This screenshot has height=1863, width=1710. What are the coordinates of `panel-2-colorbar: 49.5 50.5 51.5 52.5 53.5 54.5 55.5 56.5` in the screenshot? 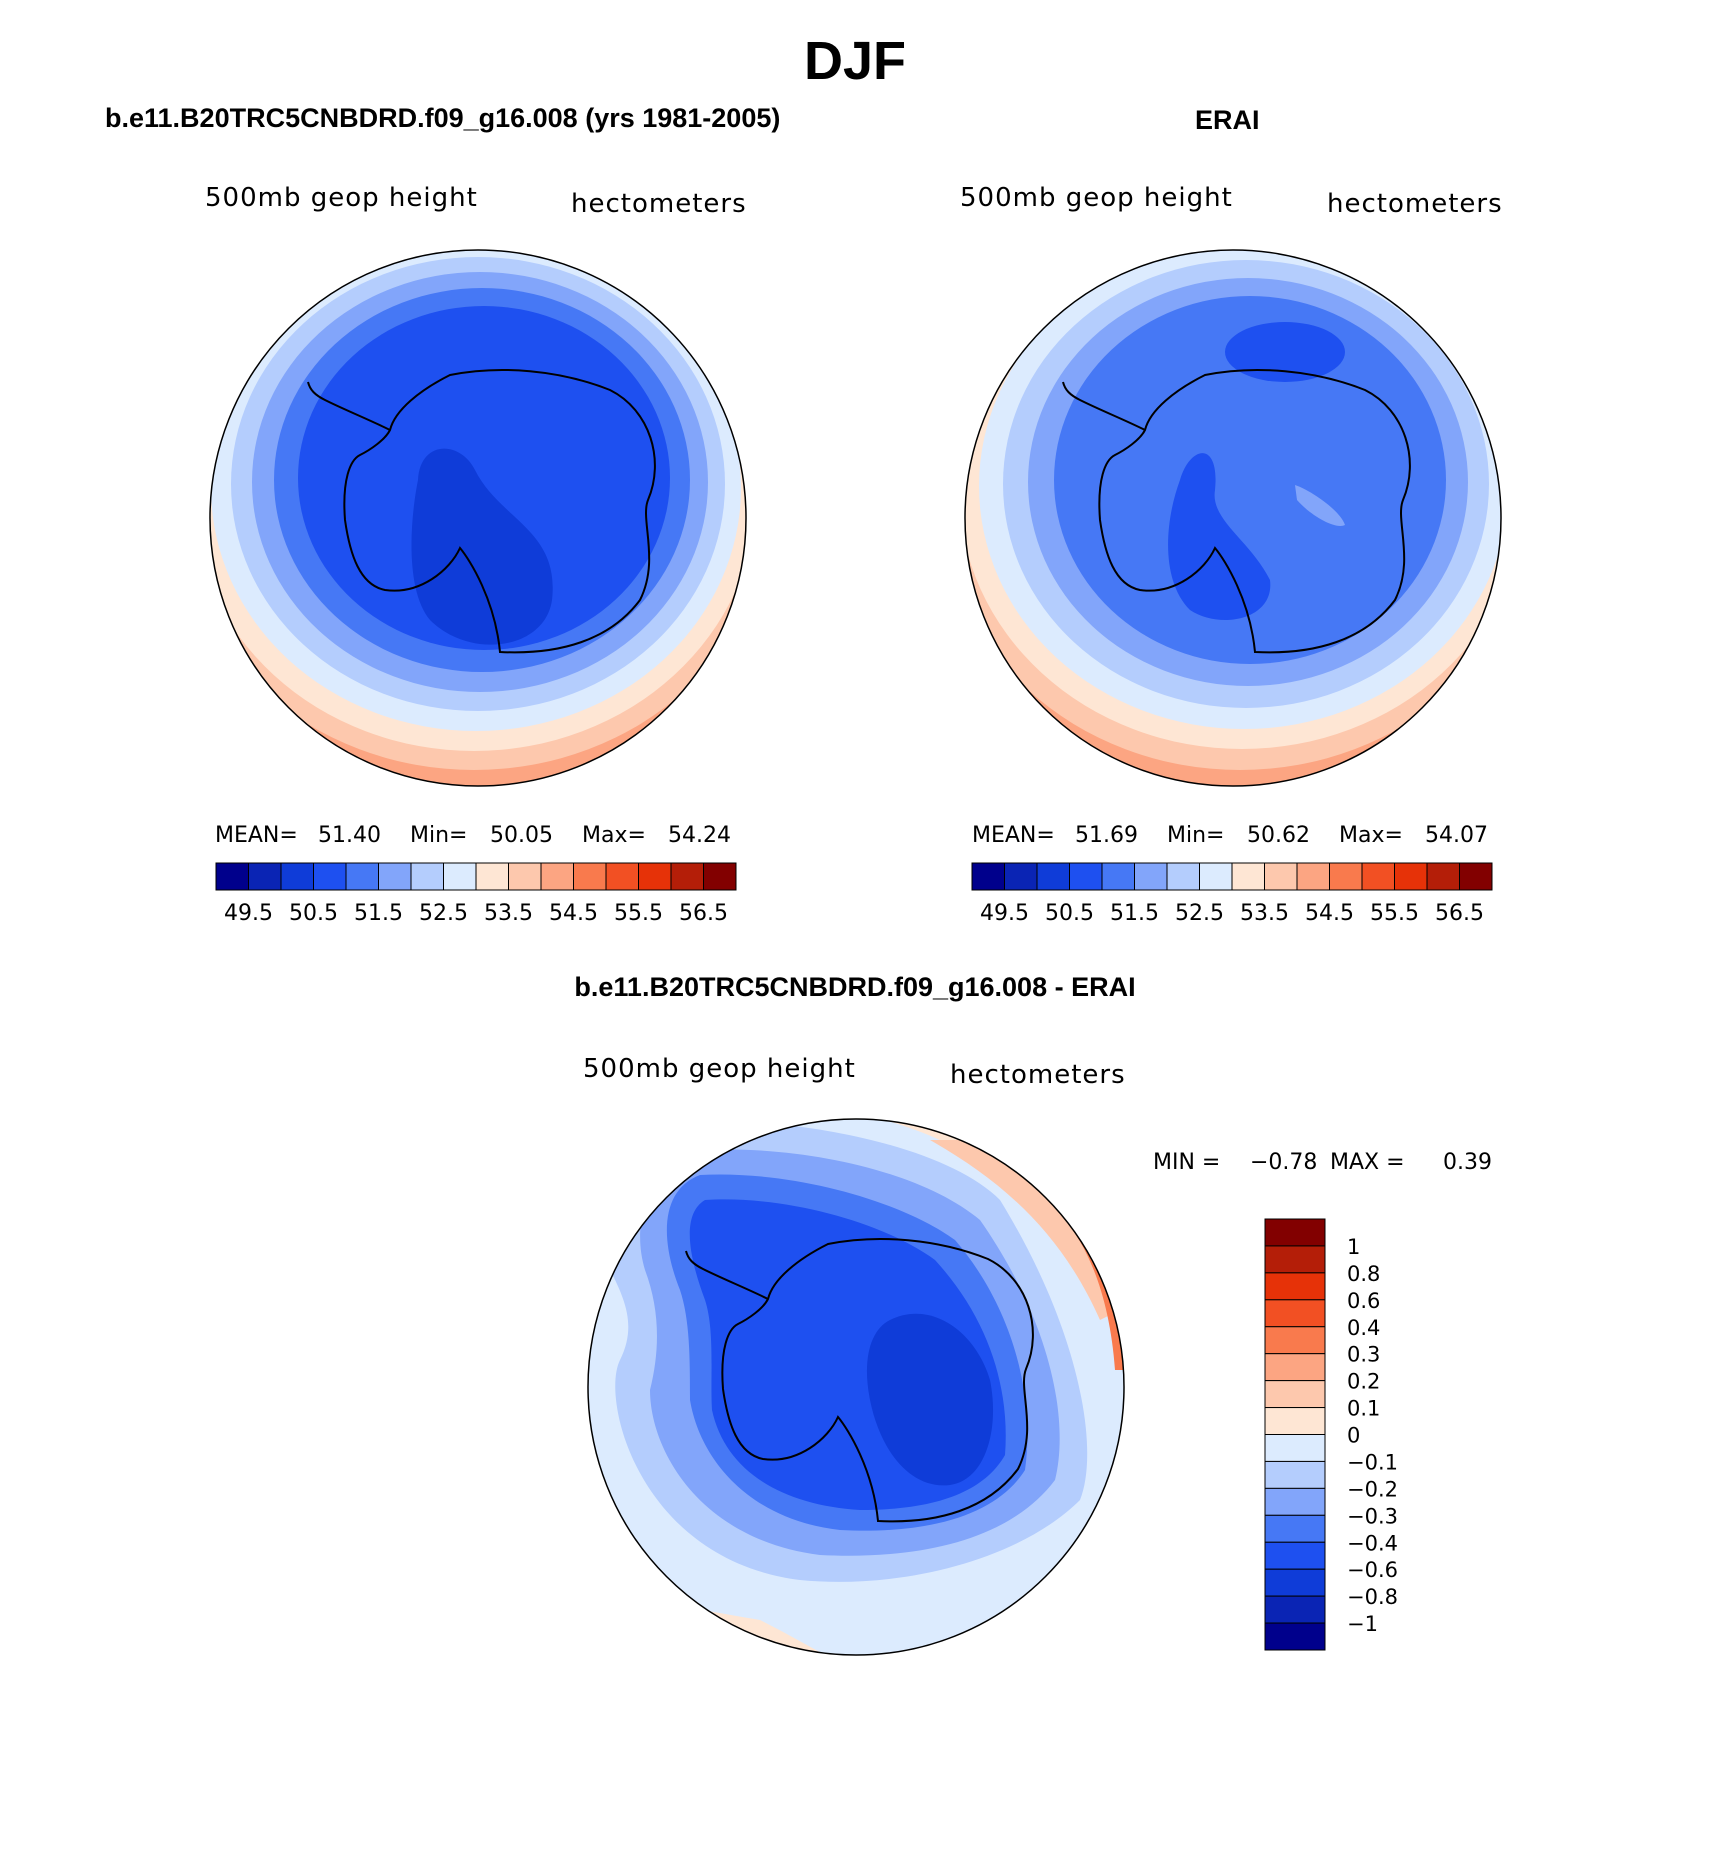 It's located at (1232, 894).